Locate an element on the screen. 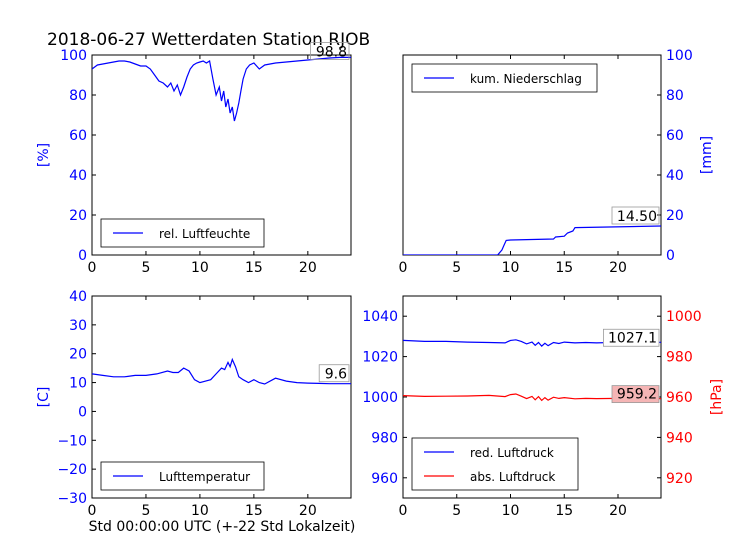 The height and width of the screenshot is (552, 736). legend-label: Lufttemperatur is located at coordinates (204, 477).